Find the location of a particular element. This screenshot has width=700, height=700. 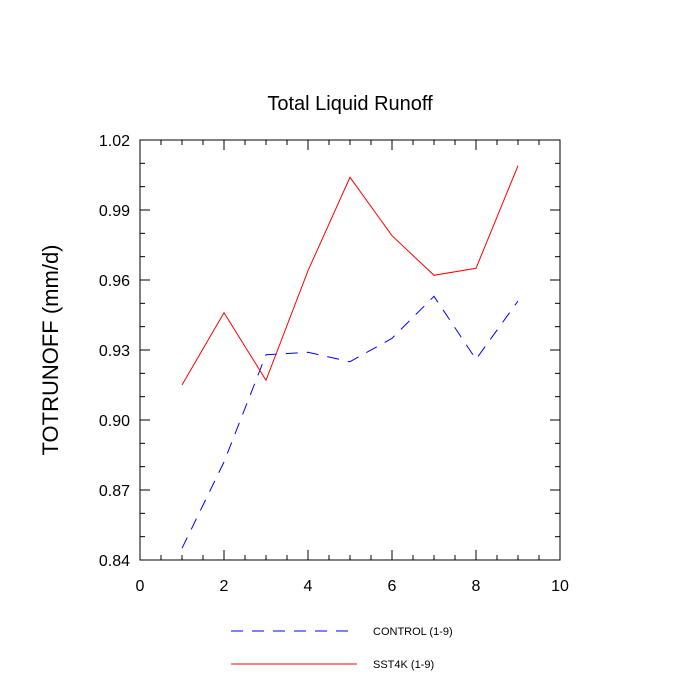

legend-label-sst4k: SST4K (1-9) is located at coordinates (403, 665).